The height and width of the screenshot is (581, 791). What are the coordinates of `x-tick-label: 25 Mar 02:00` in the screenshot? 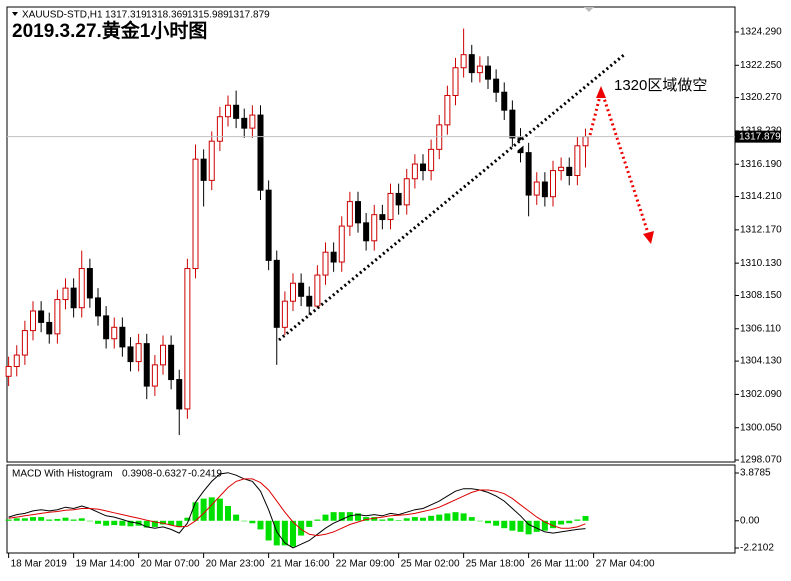 It's located at (430, 564).